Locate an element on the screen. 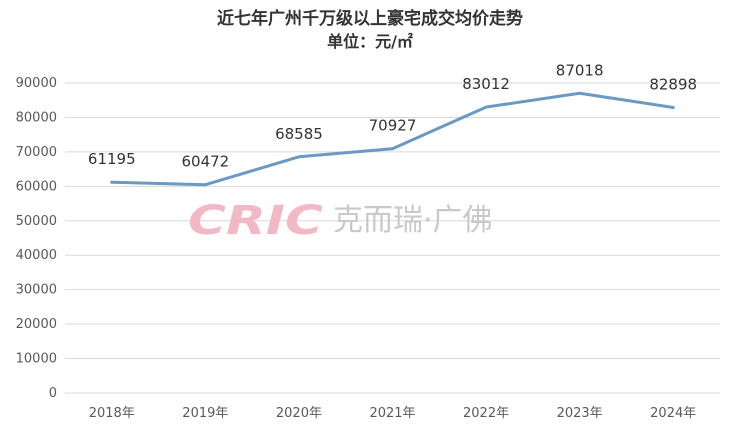 The height and width of the screenshot is (435, 740). x-tick-label: 2022年 is located at coordinates (486, 413).